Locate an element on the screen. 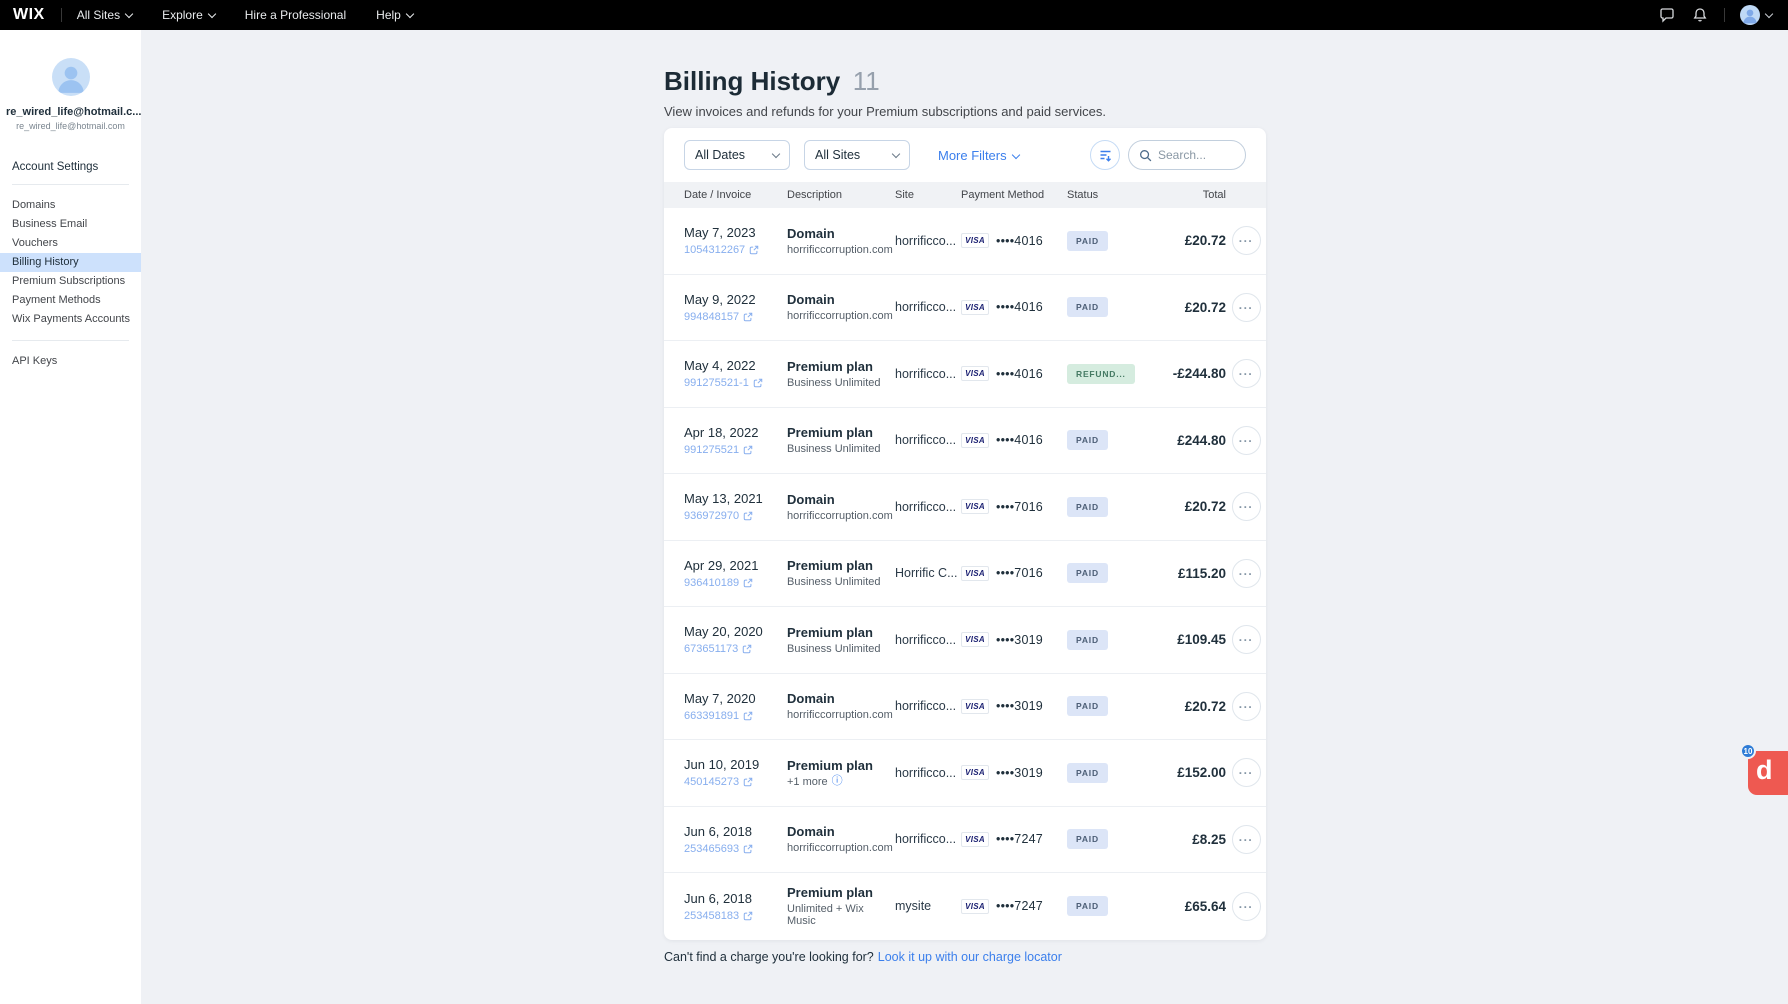  invoice-date: Jun 6, 2018 is located at coordinates (718, 898).